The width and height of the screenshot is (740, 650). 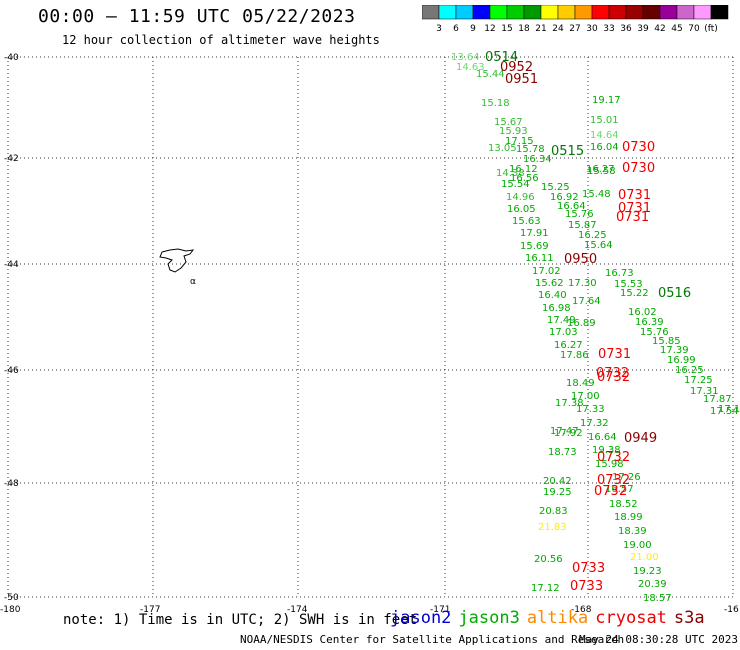 I want to click on swh-value: 16.12, so click(x=523, y=169).